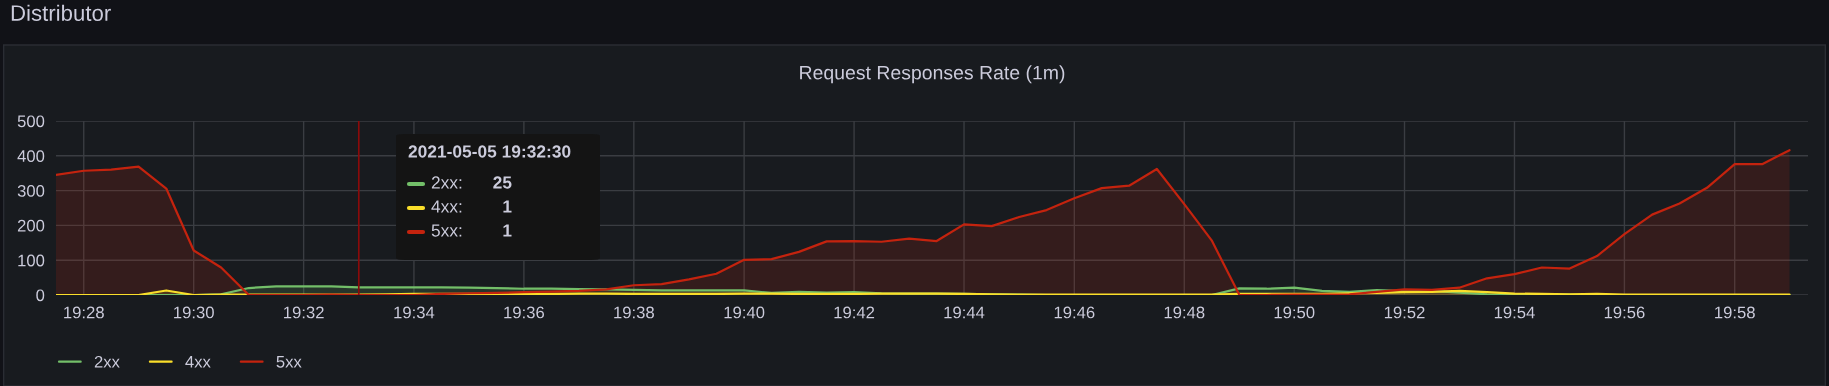 This screenshot has height=386, width=1829. What do you see at coordinates (31, 225) in the screenshot?
I see `y-tick-label: 200` at bounding box center [31, 225].